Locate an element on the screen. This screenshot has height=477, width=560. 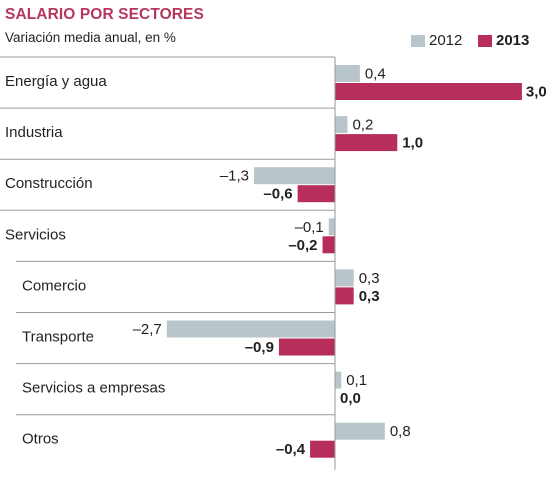
legend-label-2012: 2012 is located at coordinates (446, 40).